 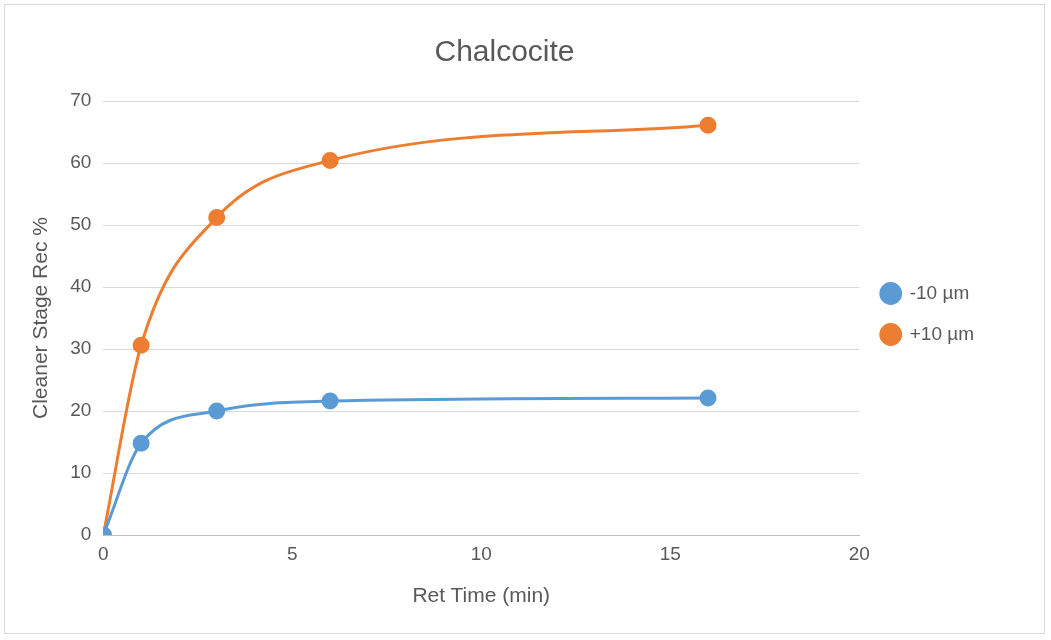 What do you see at coordinates (103, 553) in the screenshot?
I see `x-tick-label: 0` at bounding box center [103, 553].